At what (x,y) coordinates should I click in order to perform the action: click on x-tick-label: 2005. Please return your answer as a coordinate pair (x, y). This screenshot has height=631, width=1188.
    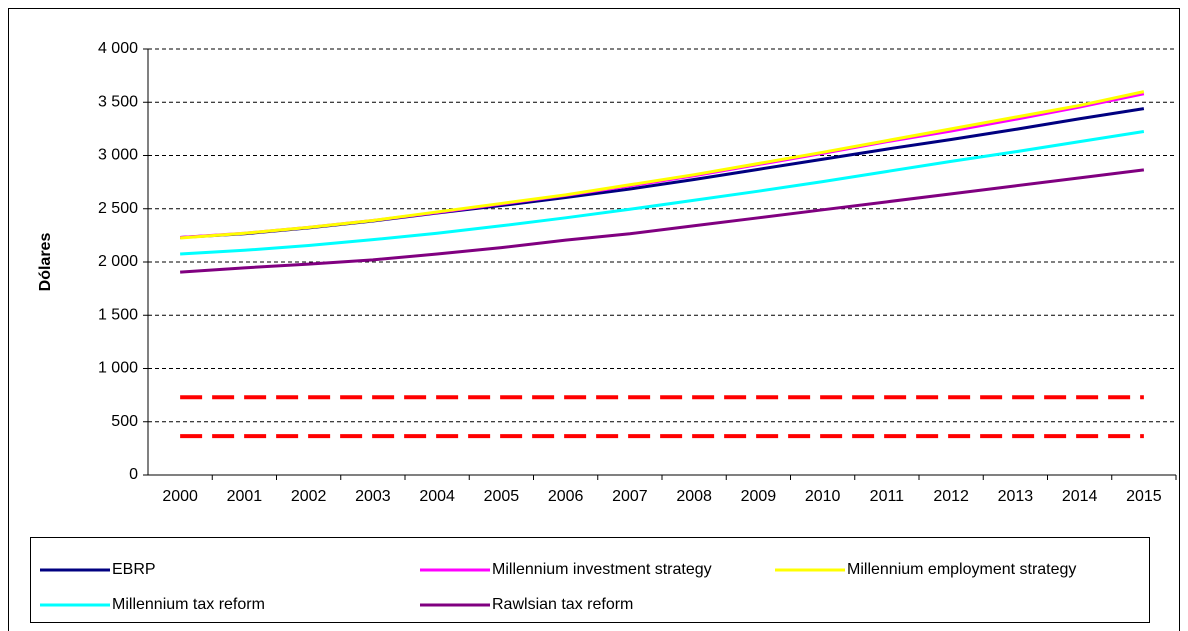
    Looking at the image, I should click on (502, 496).